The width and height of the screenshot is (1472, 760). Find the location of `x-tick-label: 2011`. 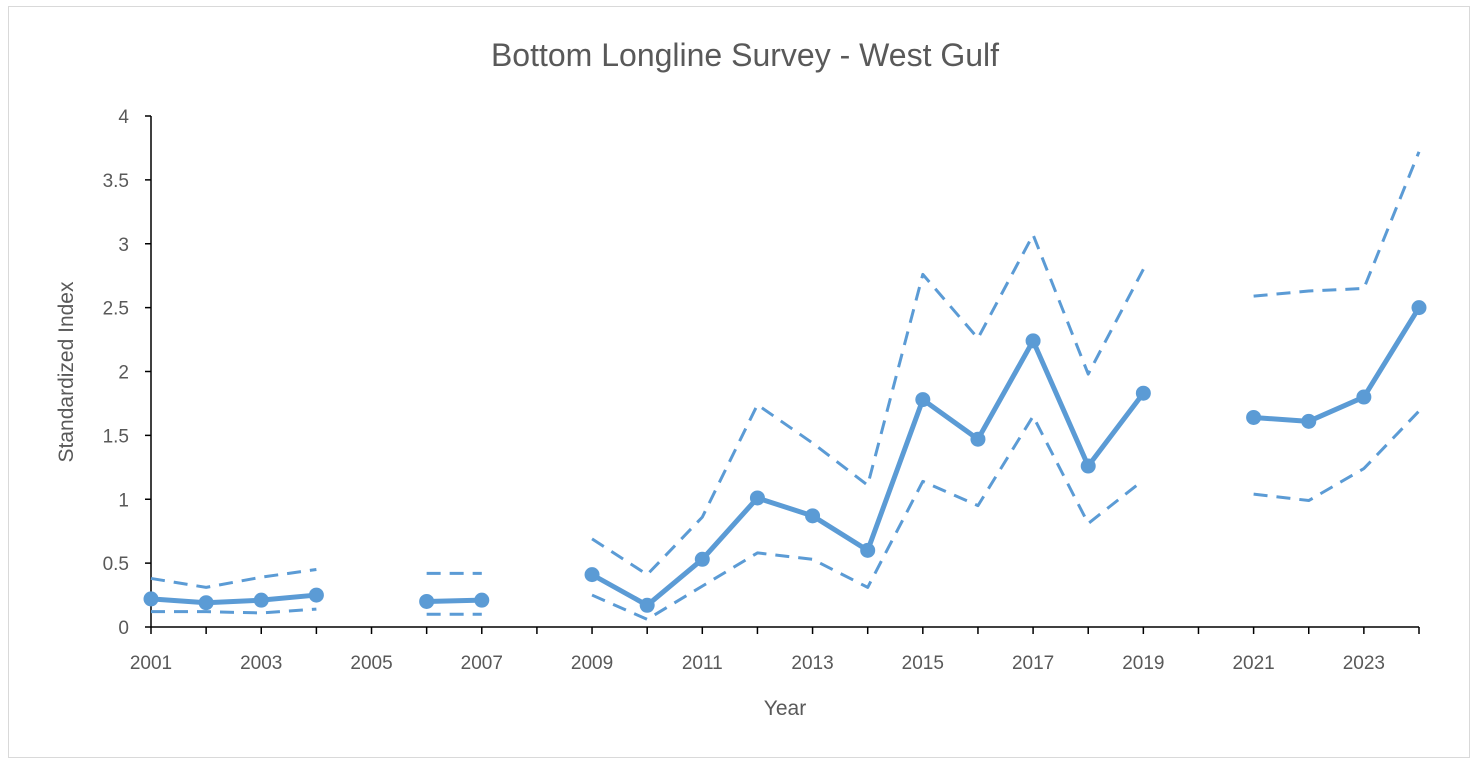

x-tick-label: 2011 is located at coordinates (702, 663).